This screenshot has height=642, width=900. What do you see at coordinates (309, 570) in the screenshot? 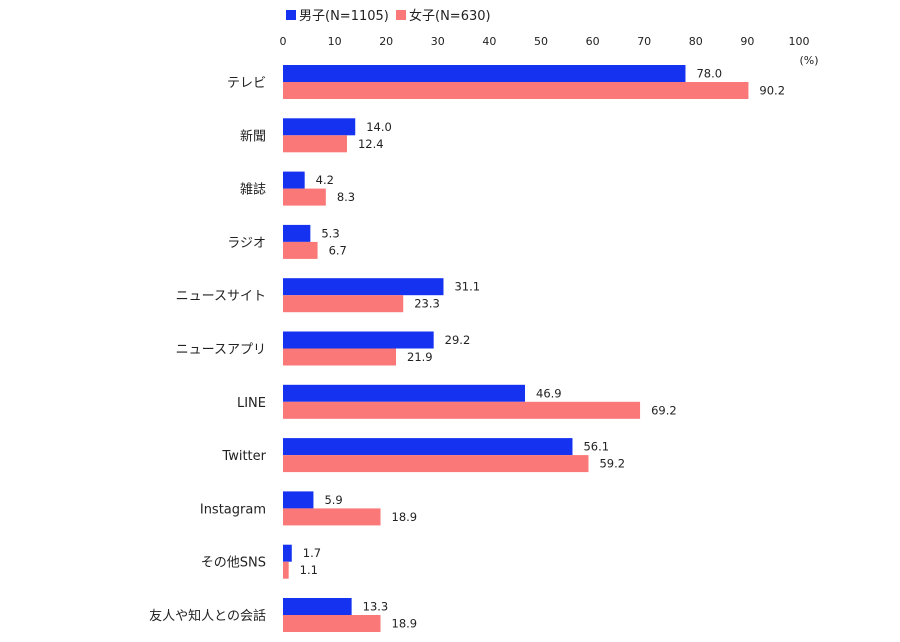
I see `value-label: 1.1` at bounding box center [309, 570].